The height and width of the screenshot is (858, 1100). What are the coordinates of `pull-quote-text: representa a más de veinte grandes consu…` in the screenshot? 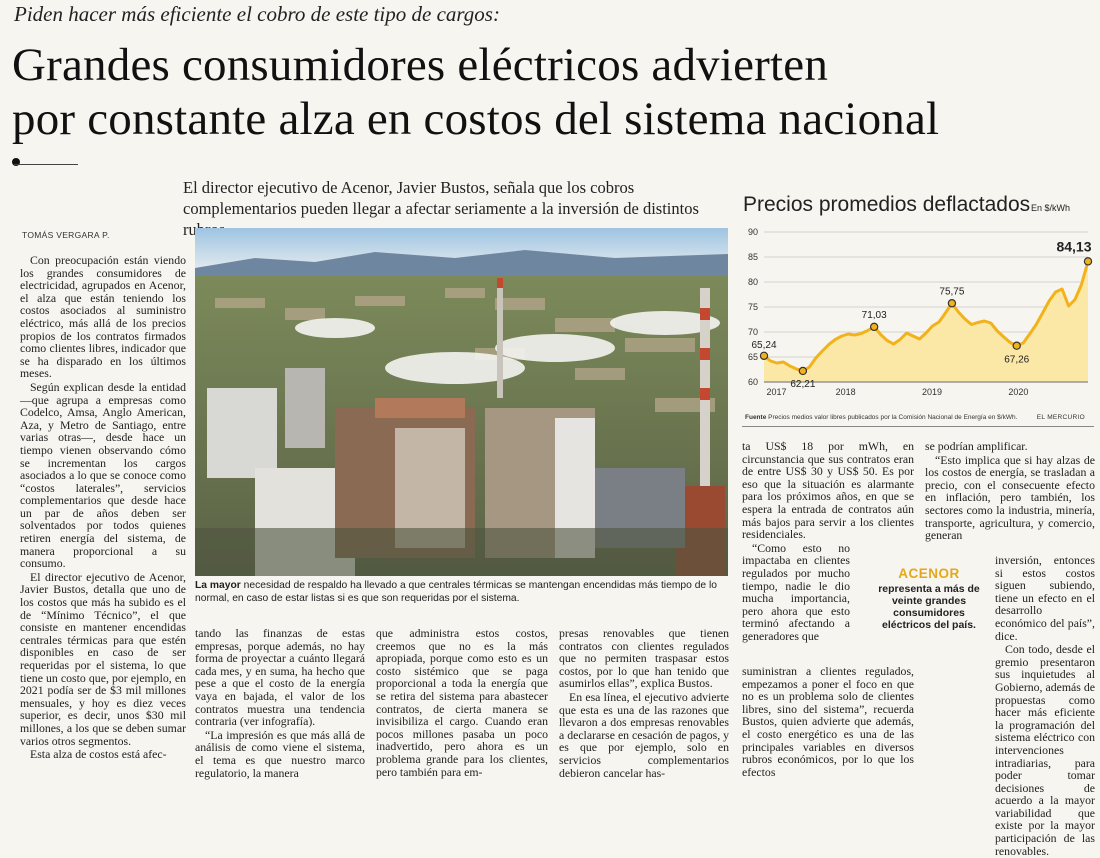 It's located at (929, 607).